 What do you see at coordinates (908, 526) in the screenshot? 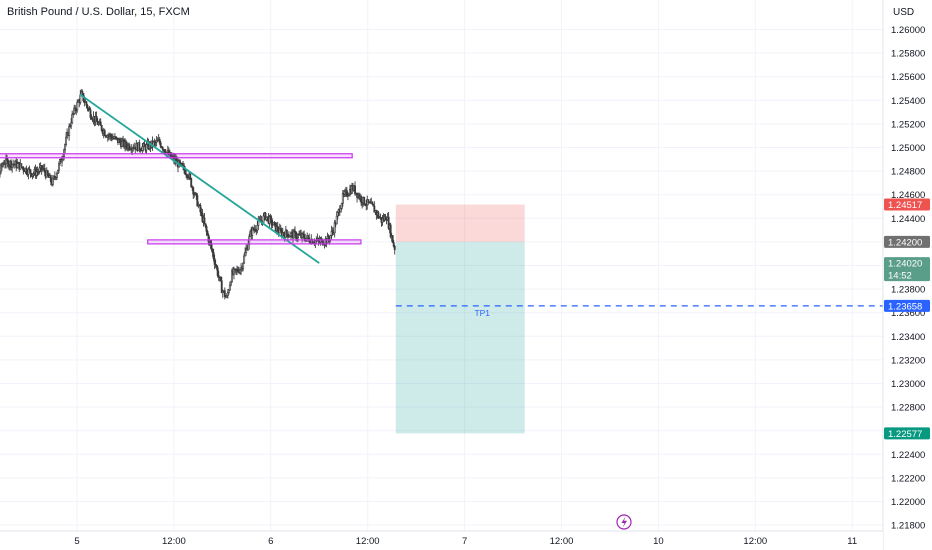
I see `price-tick-label: 1.21800` at bounding box center [908, 526].